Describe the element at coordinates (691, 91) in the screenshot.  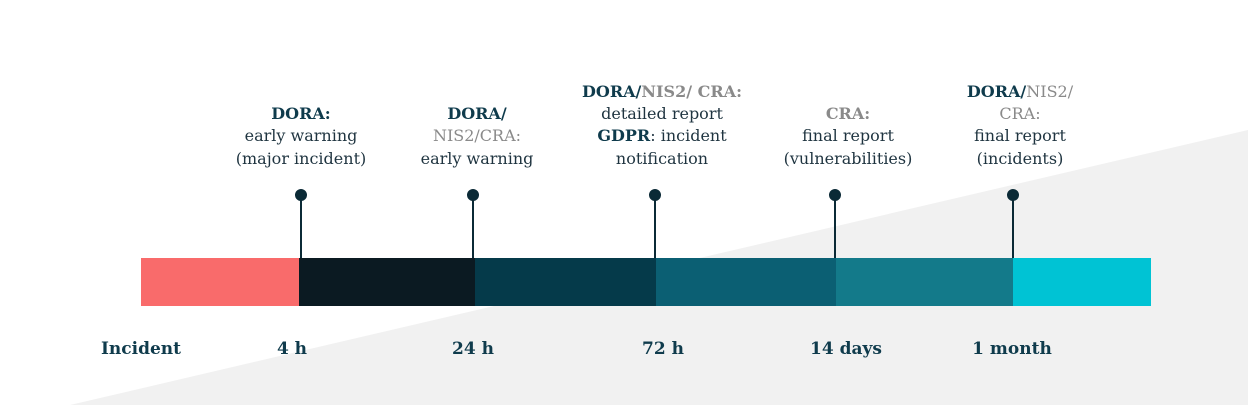
I see `label-part: NIS2/ CRA:` at that location.